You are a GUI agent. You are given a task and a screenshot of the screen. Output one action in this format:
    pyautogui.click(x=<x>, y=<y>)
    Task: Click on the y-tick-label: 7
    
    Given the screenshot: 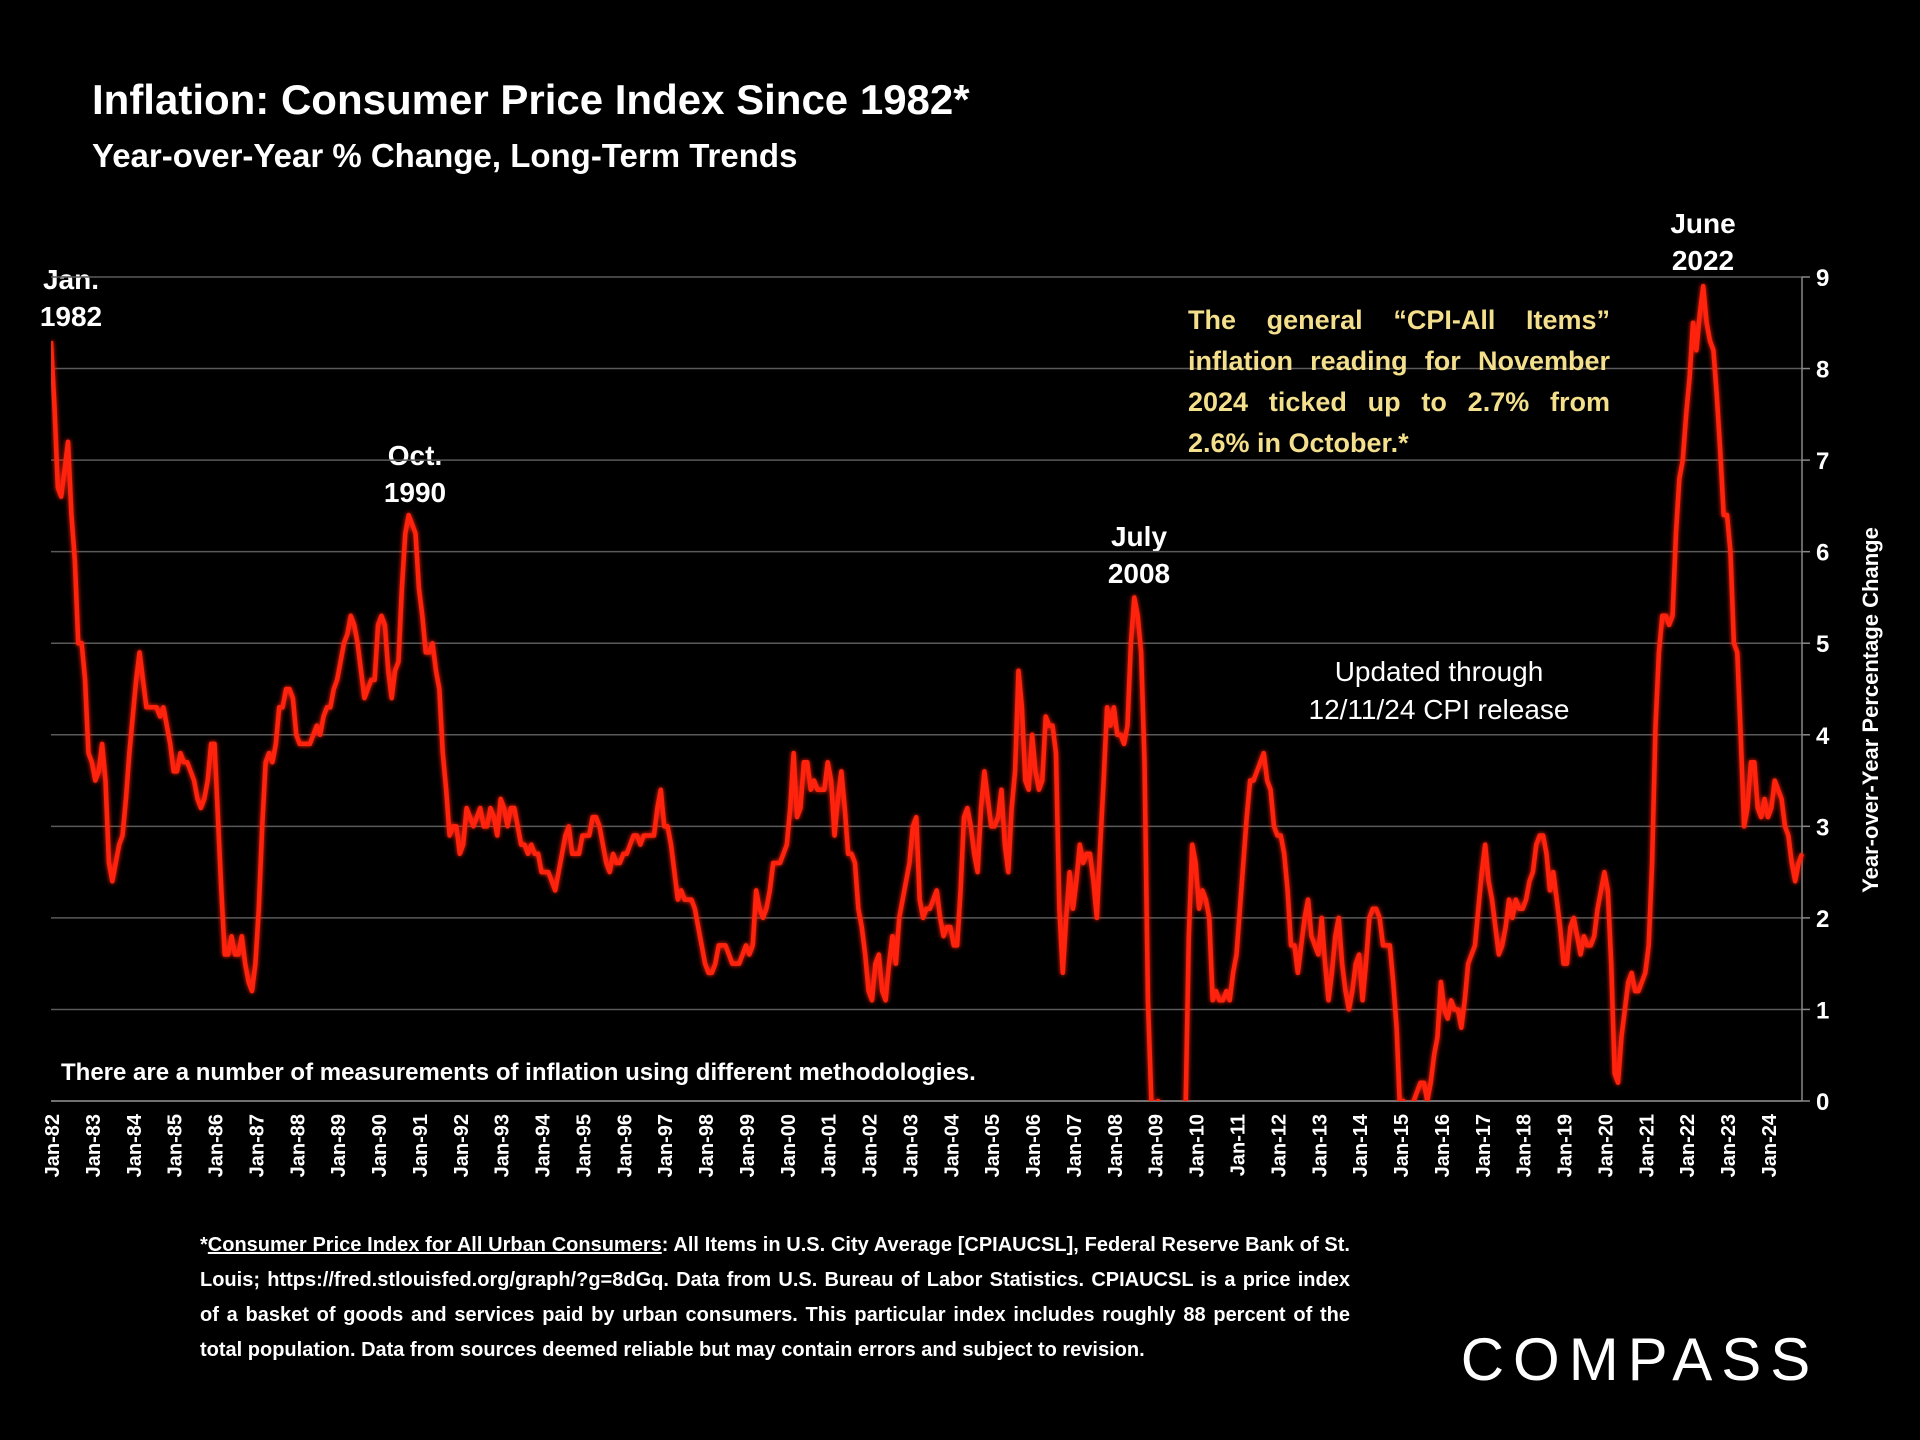 What is the action you would take?
    pyautogui.click(x=1822, y=461)
    